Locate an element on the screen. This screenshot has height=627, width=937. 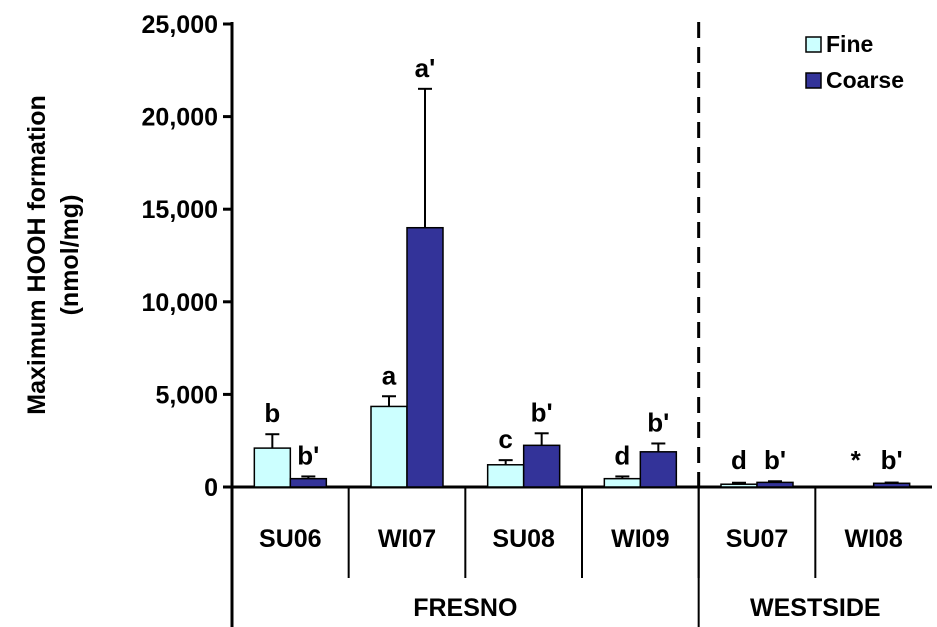
bar-coarse-wi07 is located at coordinates (425, 357).